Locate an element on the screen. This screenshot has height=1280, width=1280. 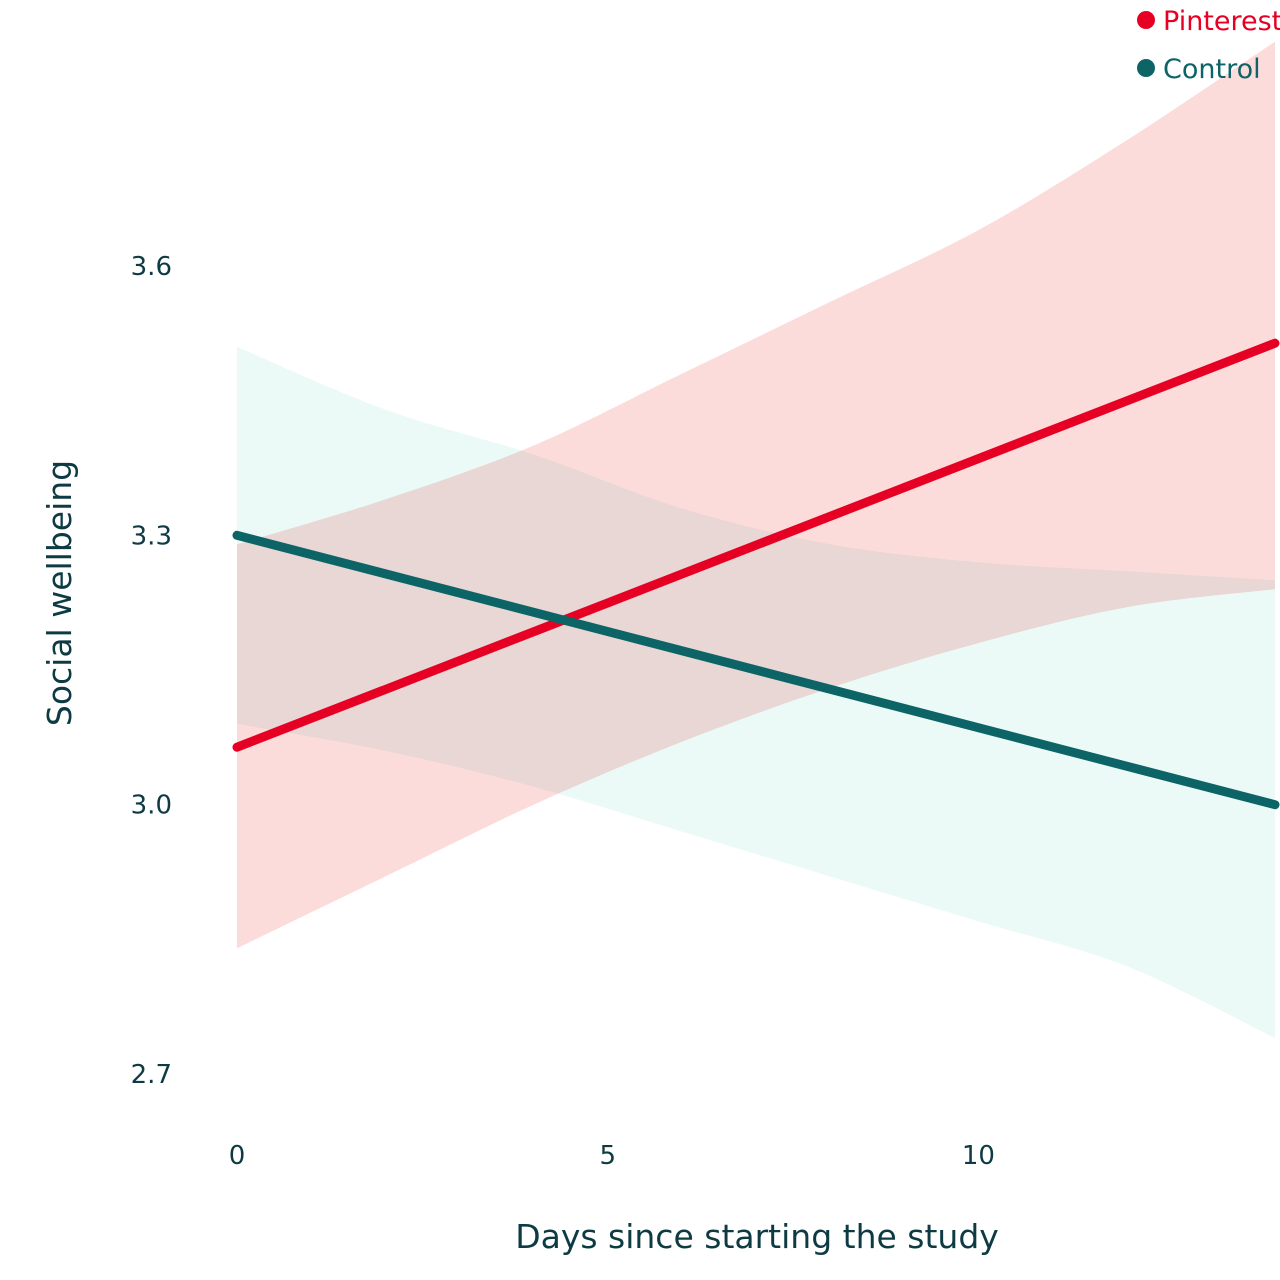
x-axis-title: Days since starting the study is located at coordinates (757, 1236).